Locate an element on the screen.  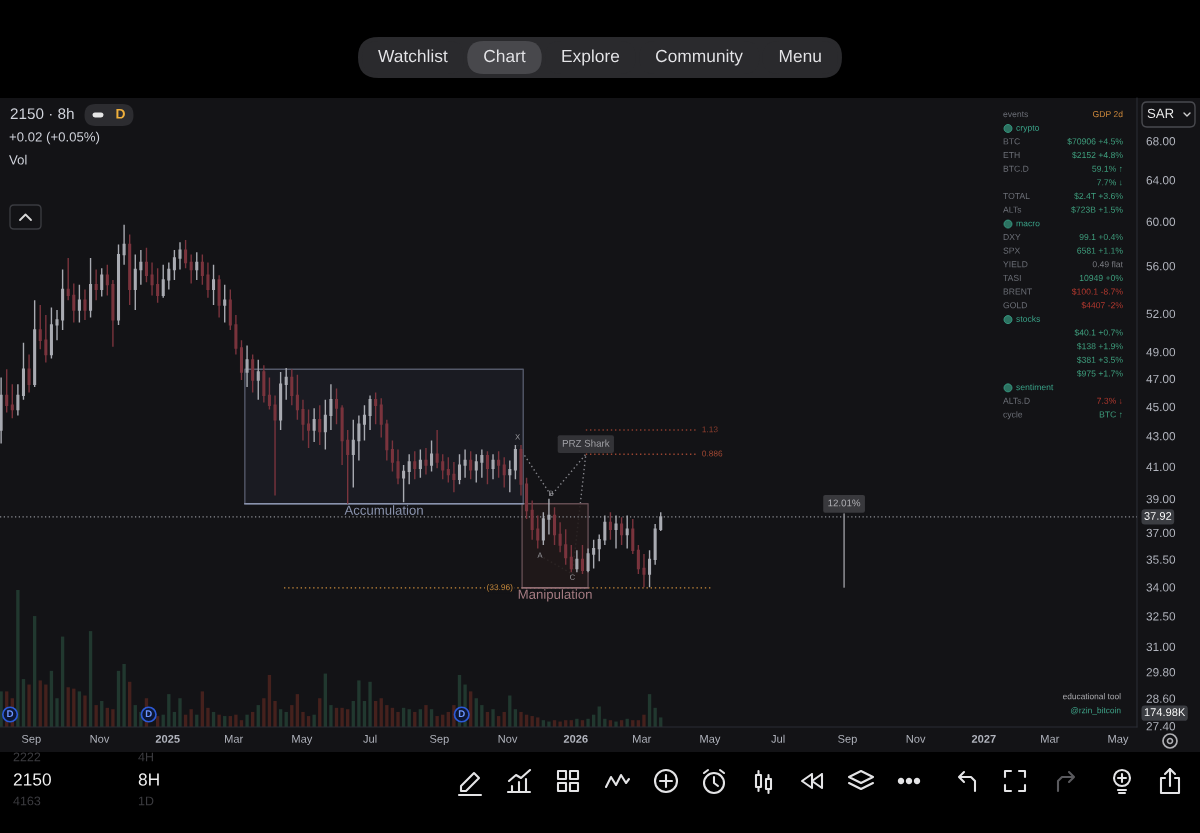
text: $138 +1.9% is located at coordinates (1099, 346).